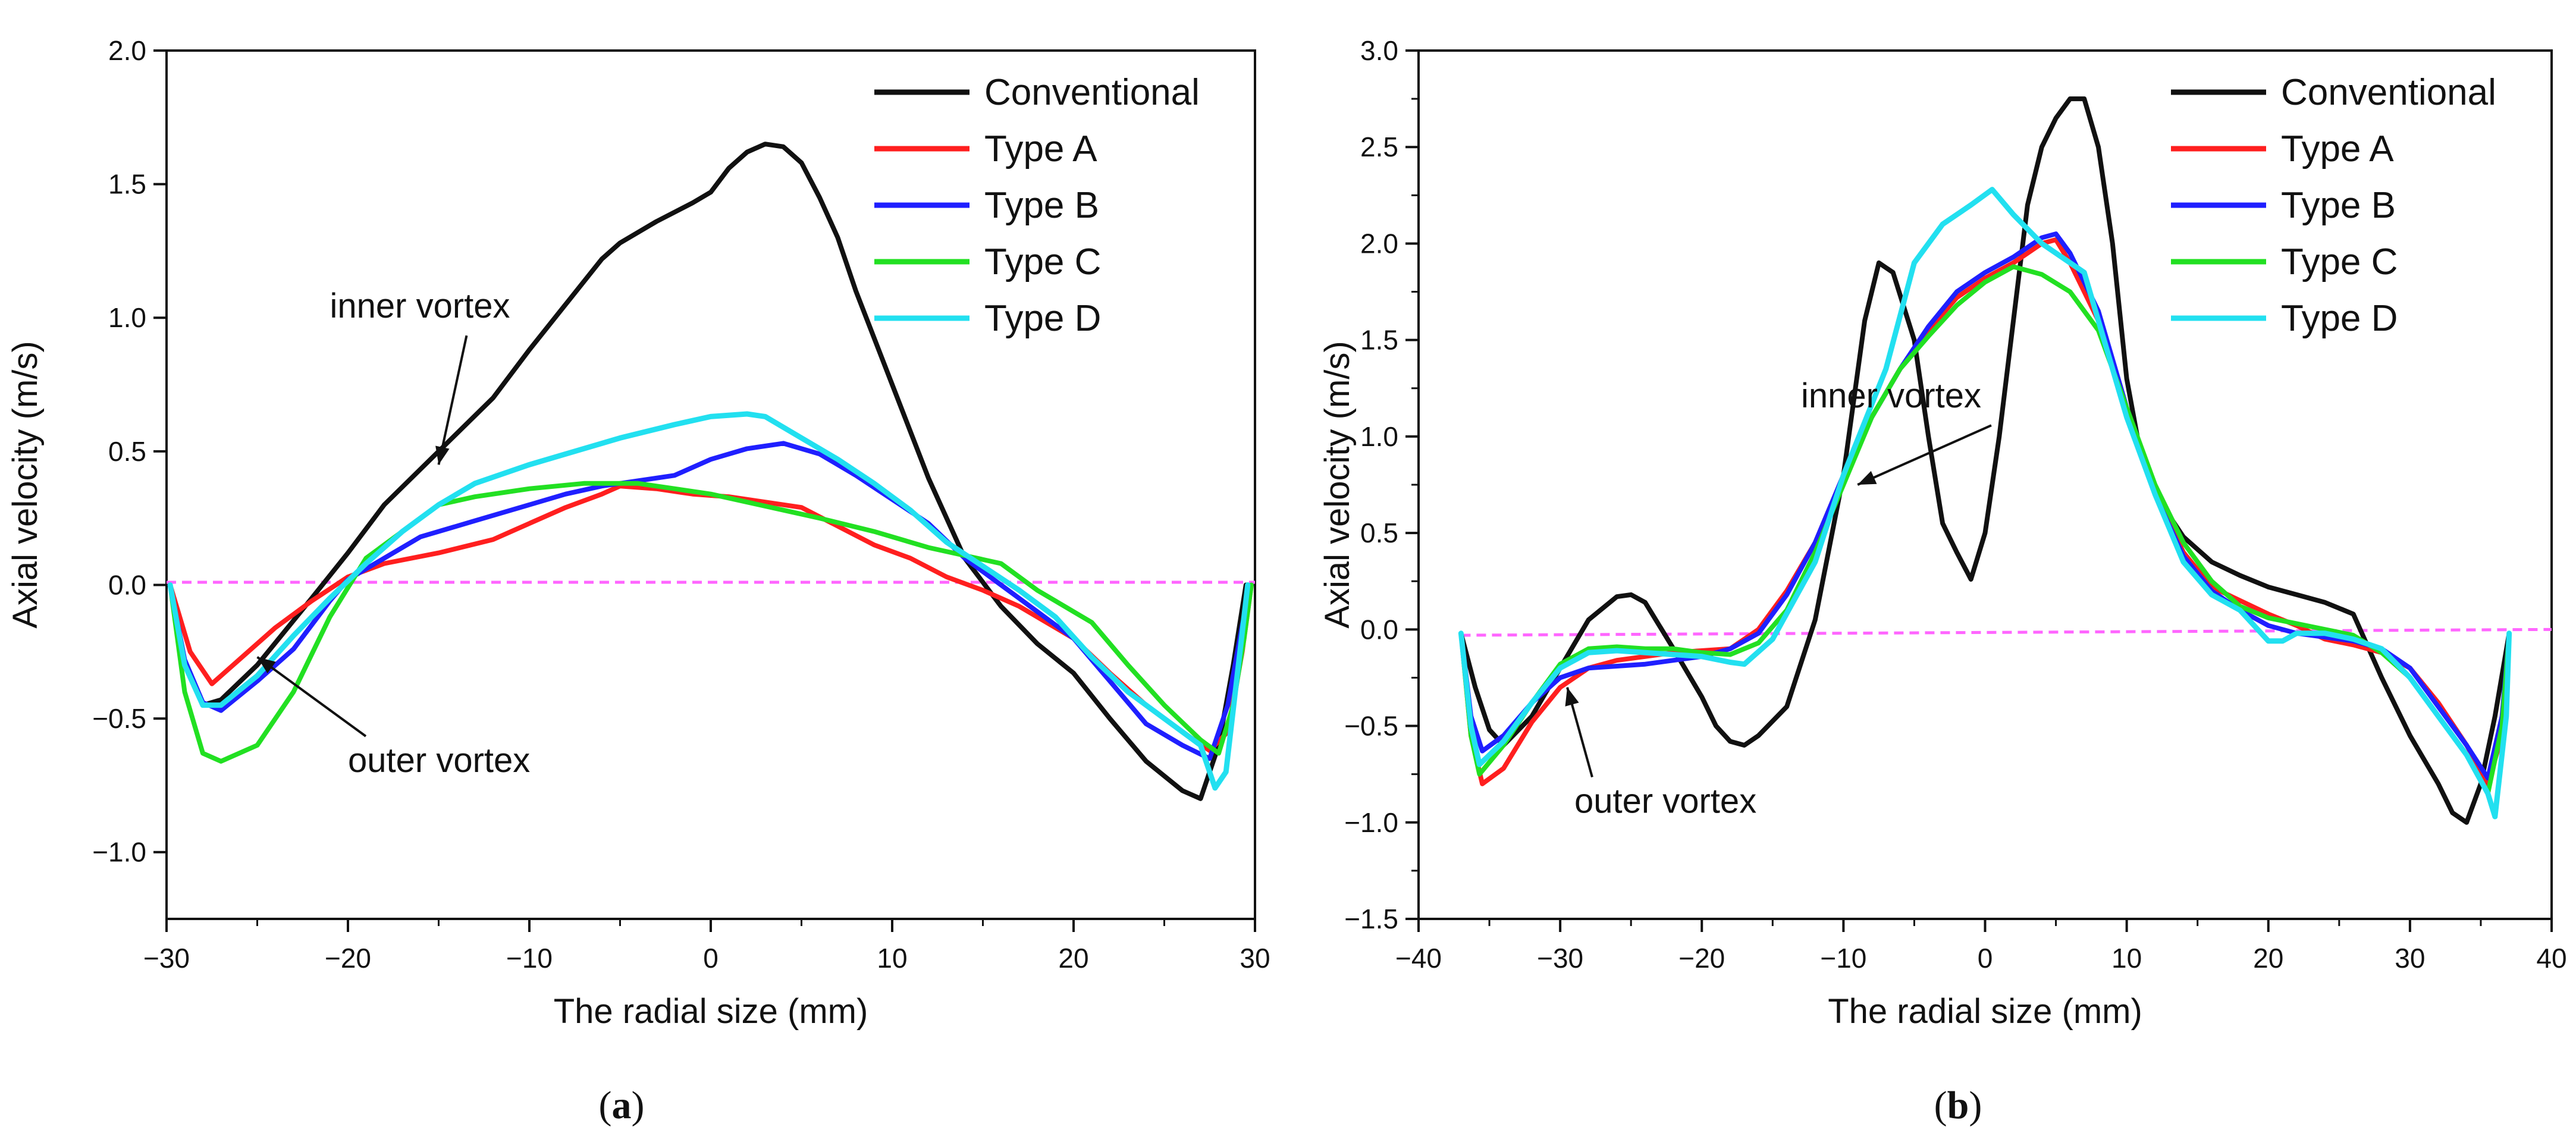 Image resolution: width=2576 pixels, height=1136 pixels. I want to click on panel-caption: (a), so click(622, 1105).